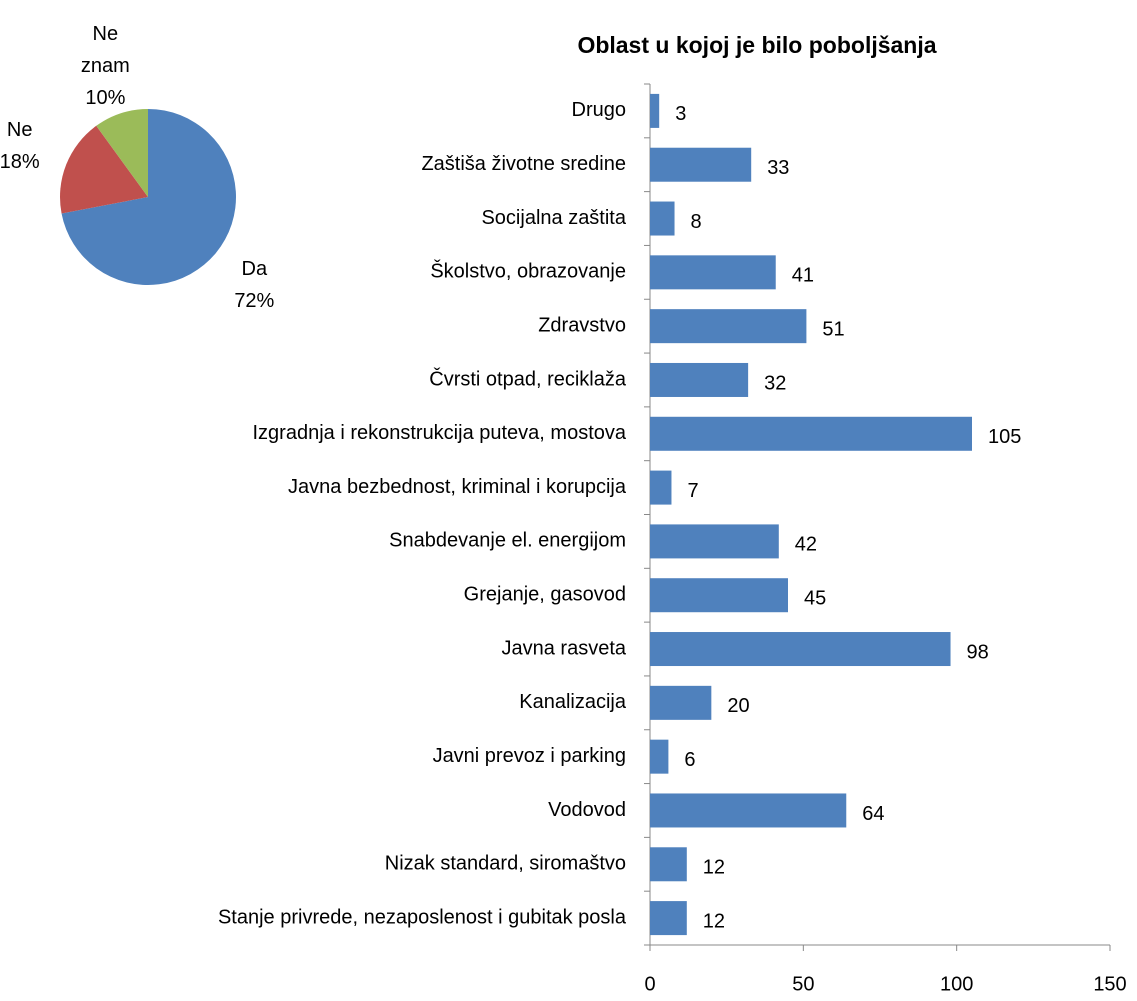 This screenshot has height=1001, width=1137. I want to click on x-tick-label: 150, so click(1109, 984).